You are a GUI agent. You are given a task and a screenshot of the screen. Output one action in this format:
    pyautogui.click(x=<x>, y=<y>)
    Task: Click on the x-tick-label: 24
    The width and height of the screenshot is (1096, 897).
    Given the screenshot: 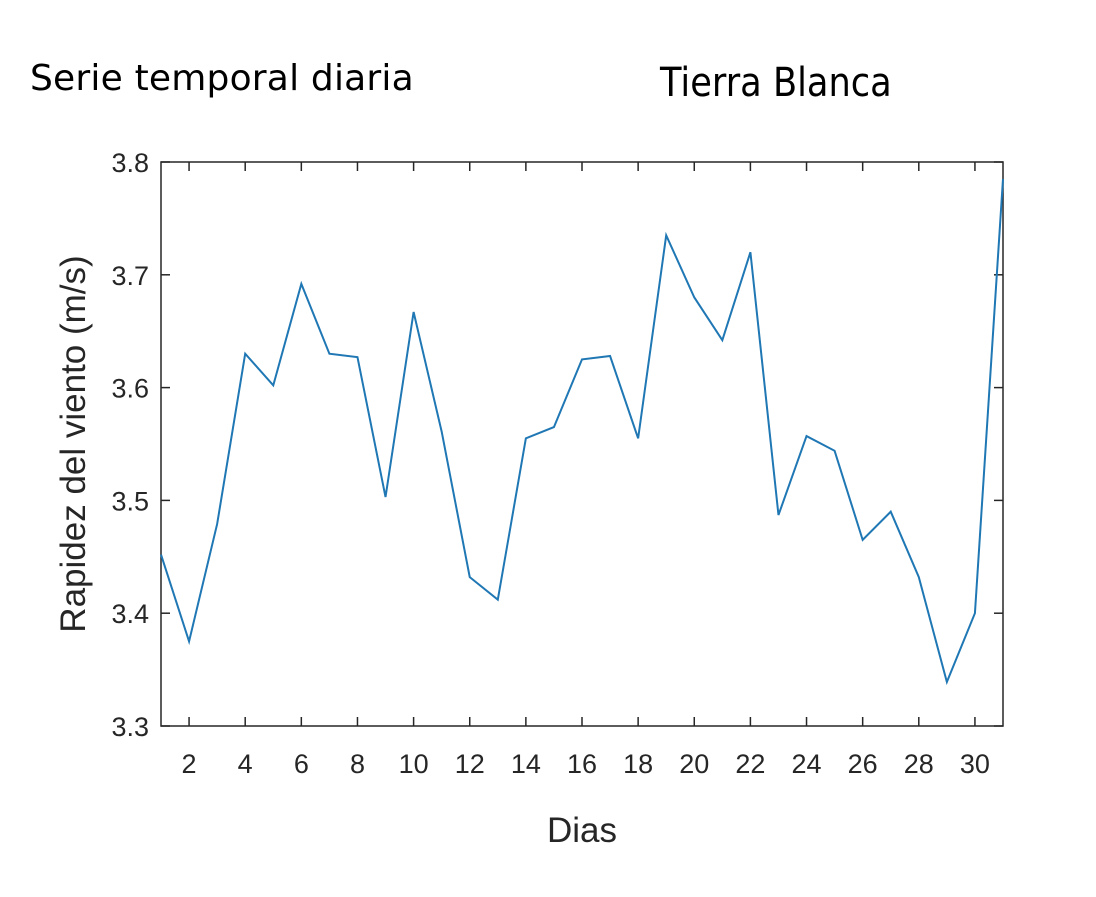 What is the action you would take?
    pyautogui.click(x=807, y=764)
    